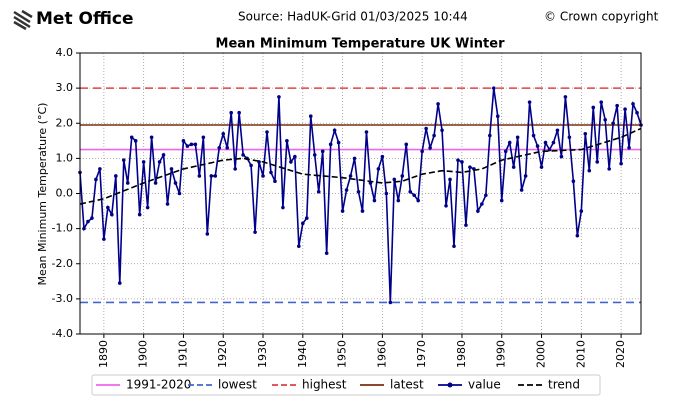 The height and width of the screenshot is (408, 680). I want to click on logo-text: Met Office, so click(85, 19).